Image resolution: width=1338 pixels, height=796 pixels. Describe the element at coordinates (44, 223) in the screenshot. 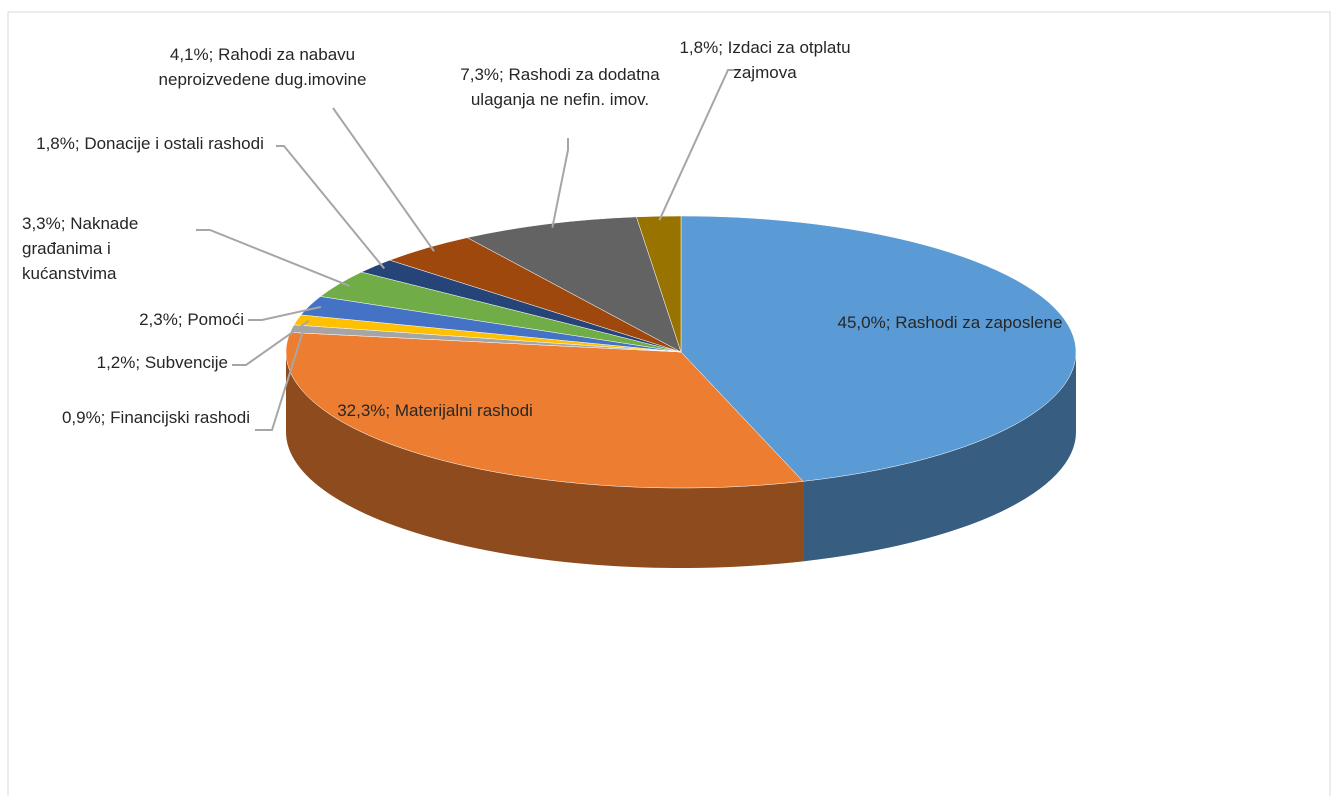

I see `value-label: 3,3%;` at that location.